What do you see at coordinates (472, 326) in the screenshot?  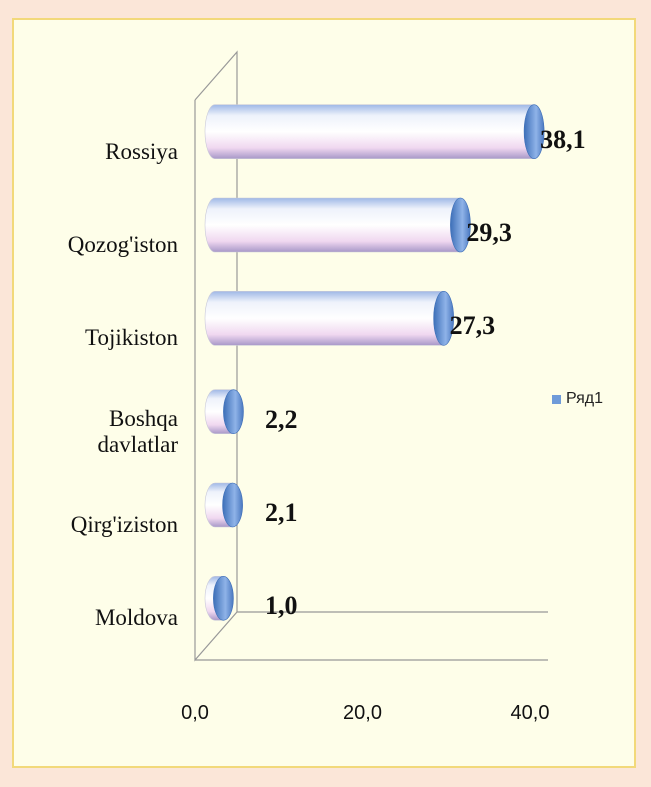 I see `value-label: 27,3` at bounding box center [472, 326].